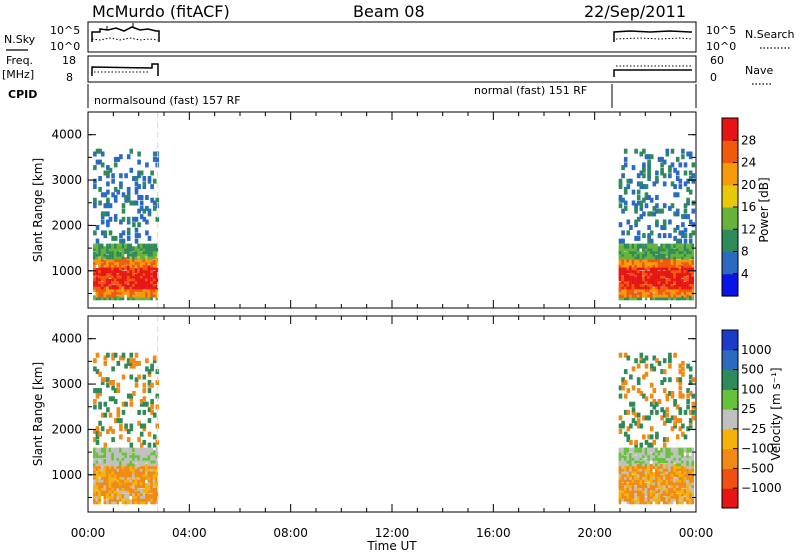  What do you see at coordinates (721, 30) in the screenshot?
I see `nsearch-tick-top: 10^5` at bounding box center [721, 30].